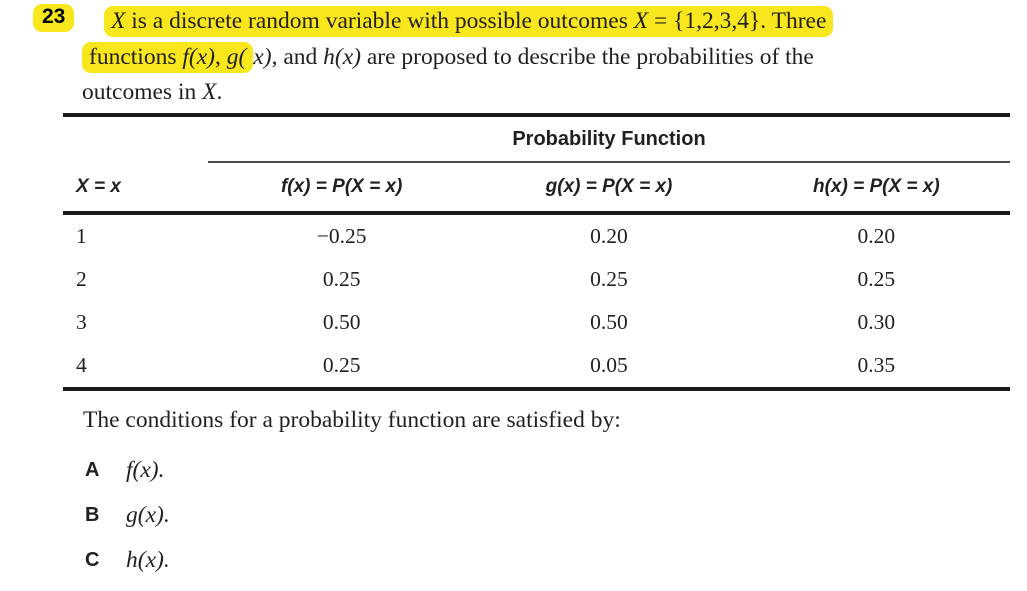 Image resolution: width=1027 pixels, height=591 pixels. Describe the element at coordinates (145, 470) in the screenshot. I see `option-text: f(x).` at that location.